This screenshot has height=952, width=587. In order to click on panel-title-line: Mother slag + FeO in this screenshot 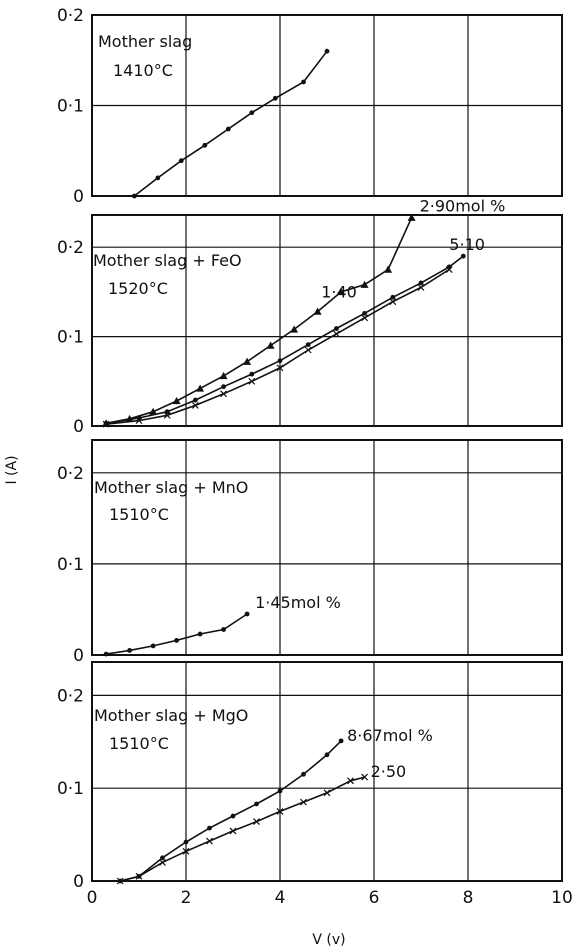, I will do `click(167, 260)`.